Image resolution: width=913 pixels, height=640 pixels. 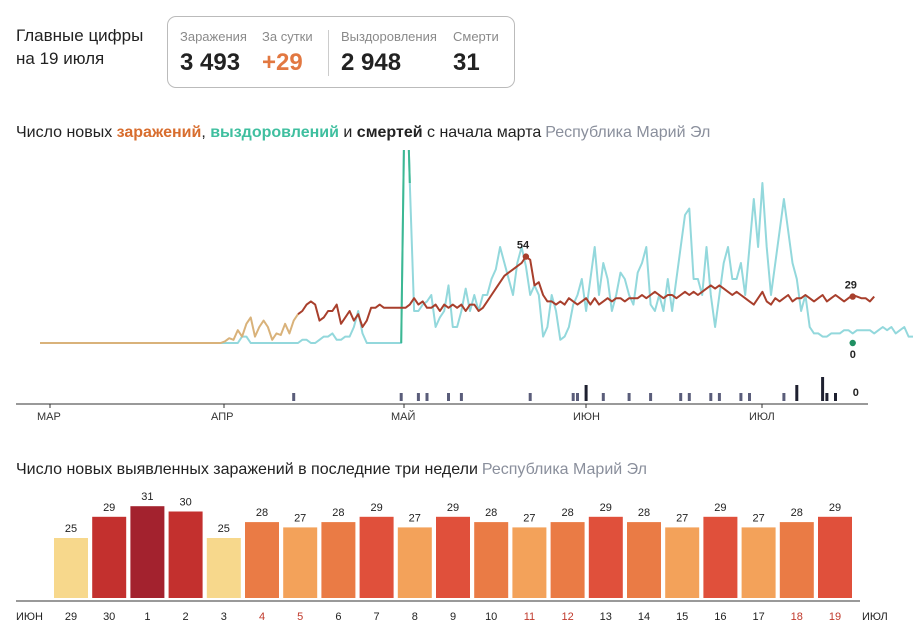 What do you see at coordinates (159, 132) in the screenshot?
I see `title-infections: заражений` at bounding box center [159, 132].